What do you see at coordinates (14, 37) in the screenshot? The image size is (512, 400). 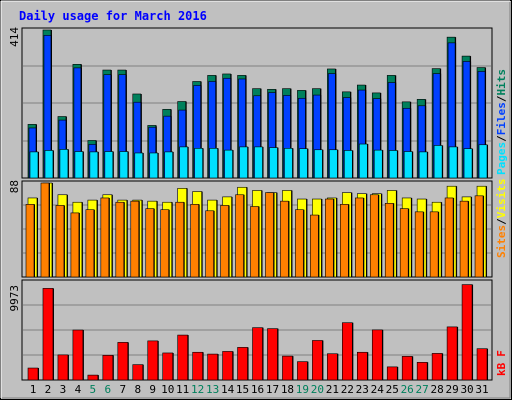 I see `top-ymax-label: 414` at bounding box center [14, 37].